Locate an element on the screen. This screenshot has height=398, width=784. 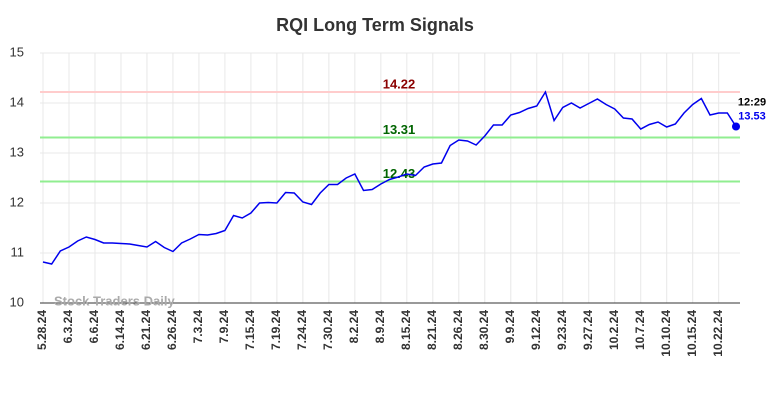
x-tick-label: 8.9.24 is located at coordinates (380, 327).